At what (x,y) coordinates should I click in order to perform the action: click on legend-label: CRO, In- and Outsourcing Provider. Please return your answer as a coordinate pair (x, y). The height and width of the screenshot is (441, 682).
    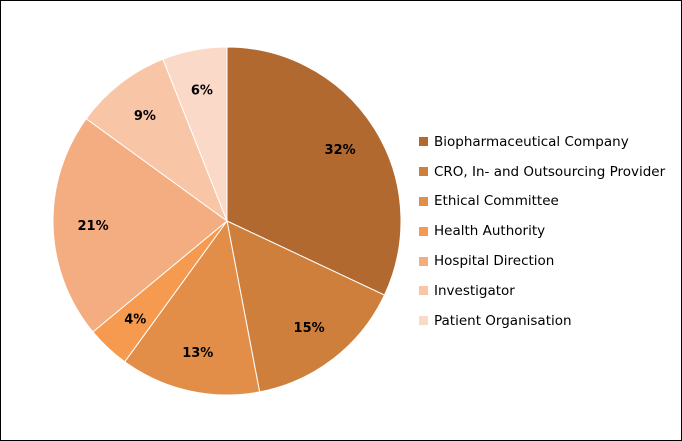
    Looking at the image, I should click on (550, 171).